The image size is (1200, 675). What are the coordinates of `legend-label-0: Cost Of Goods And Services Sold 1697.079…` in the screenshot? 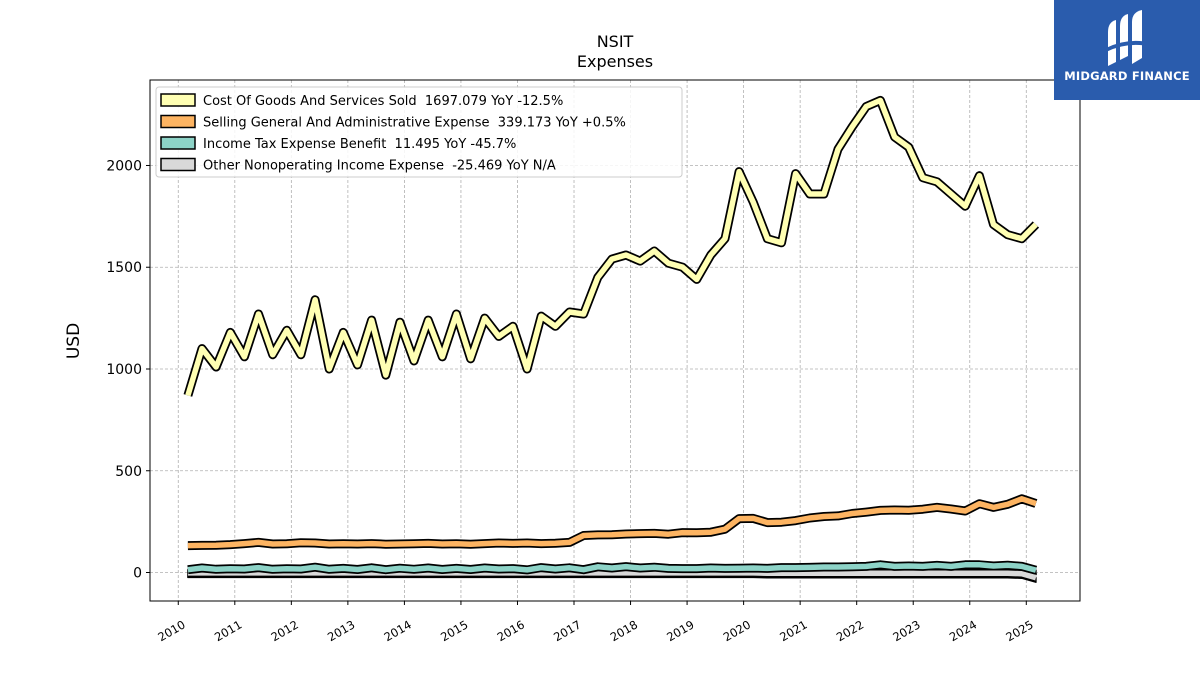 It's located at (383, 101).